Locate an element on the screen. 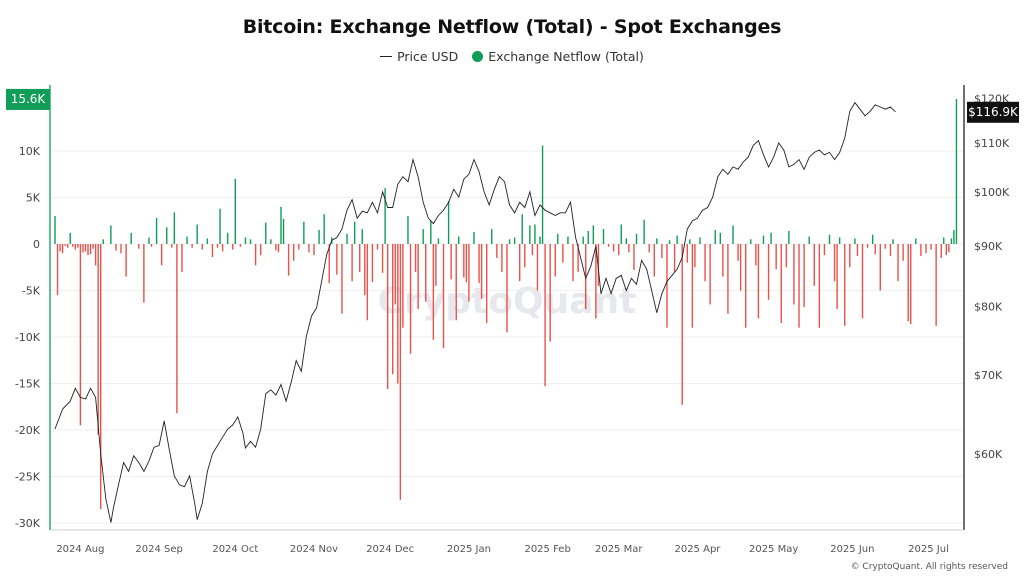  left-tick-label: -25K is located at coordinates (28, 477).